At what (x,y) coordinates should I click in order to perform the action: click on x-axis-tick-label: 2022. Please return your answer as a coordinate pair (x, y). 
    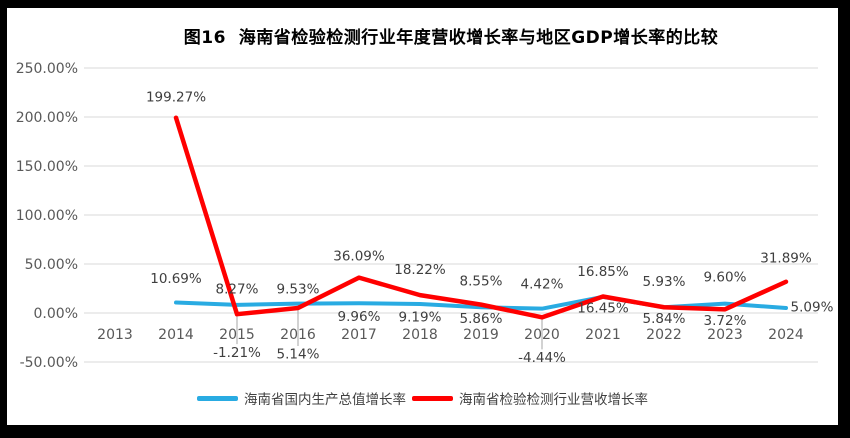
    Looking at the image, I should click on (664, 335).